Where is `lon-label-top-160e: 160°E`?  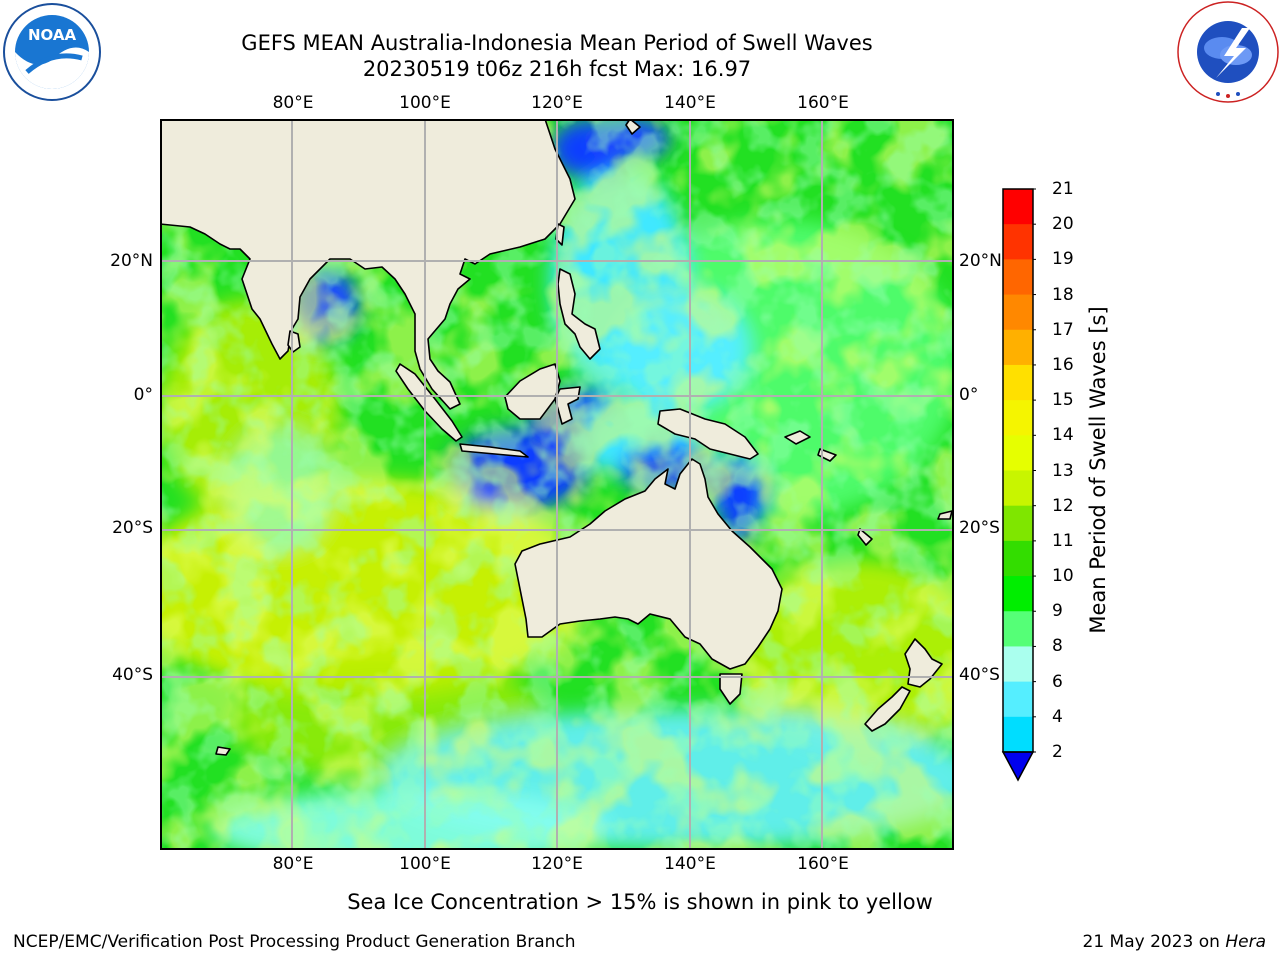
lon-label-top-160e: 160°E is located at coordinates (823, 103).